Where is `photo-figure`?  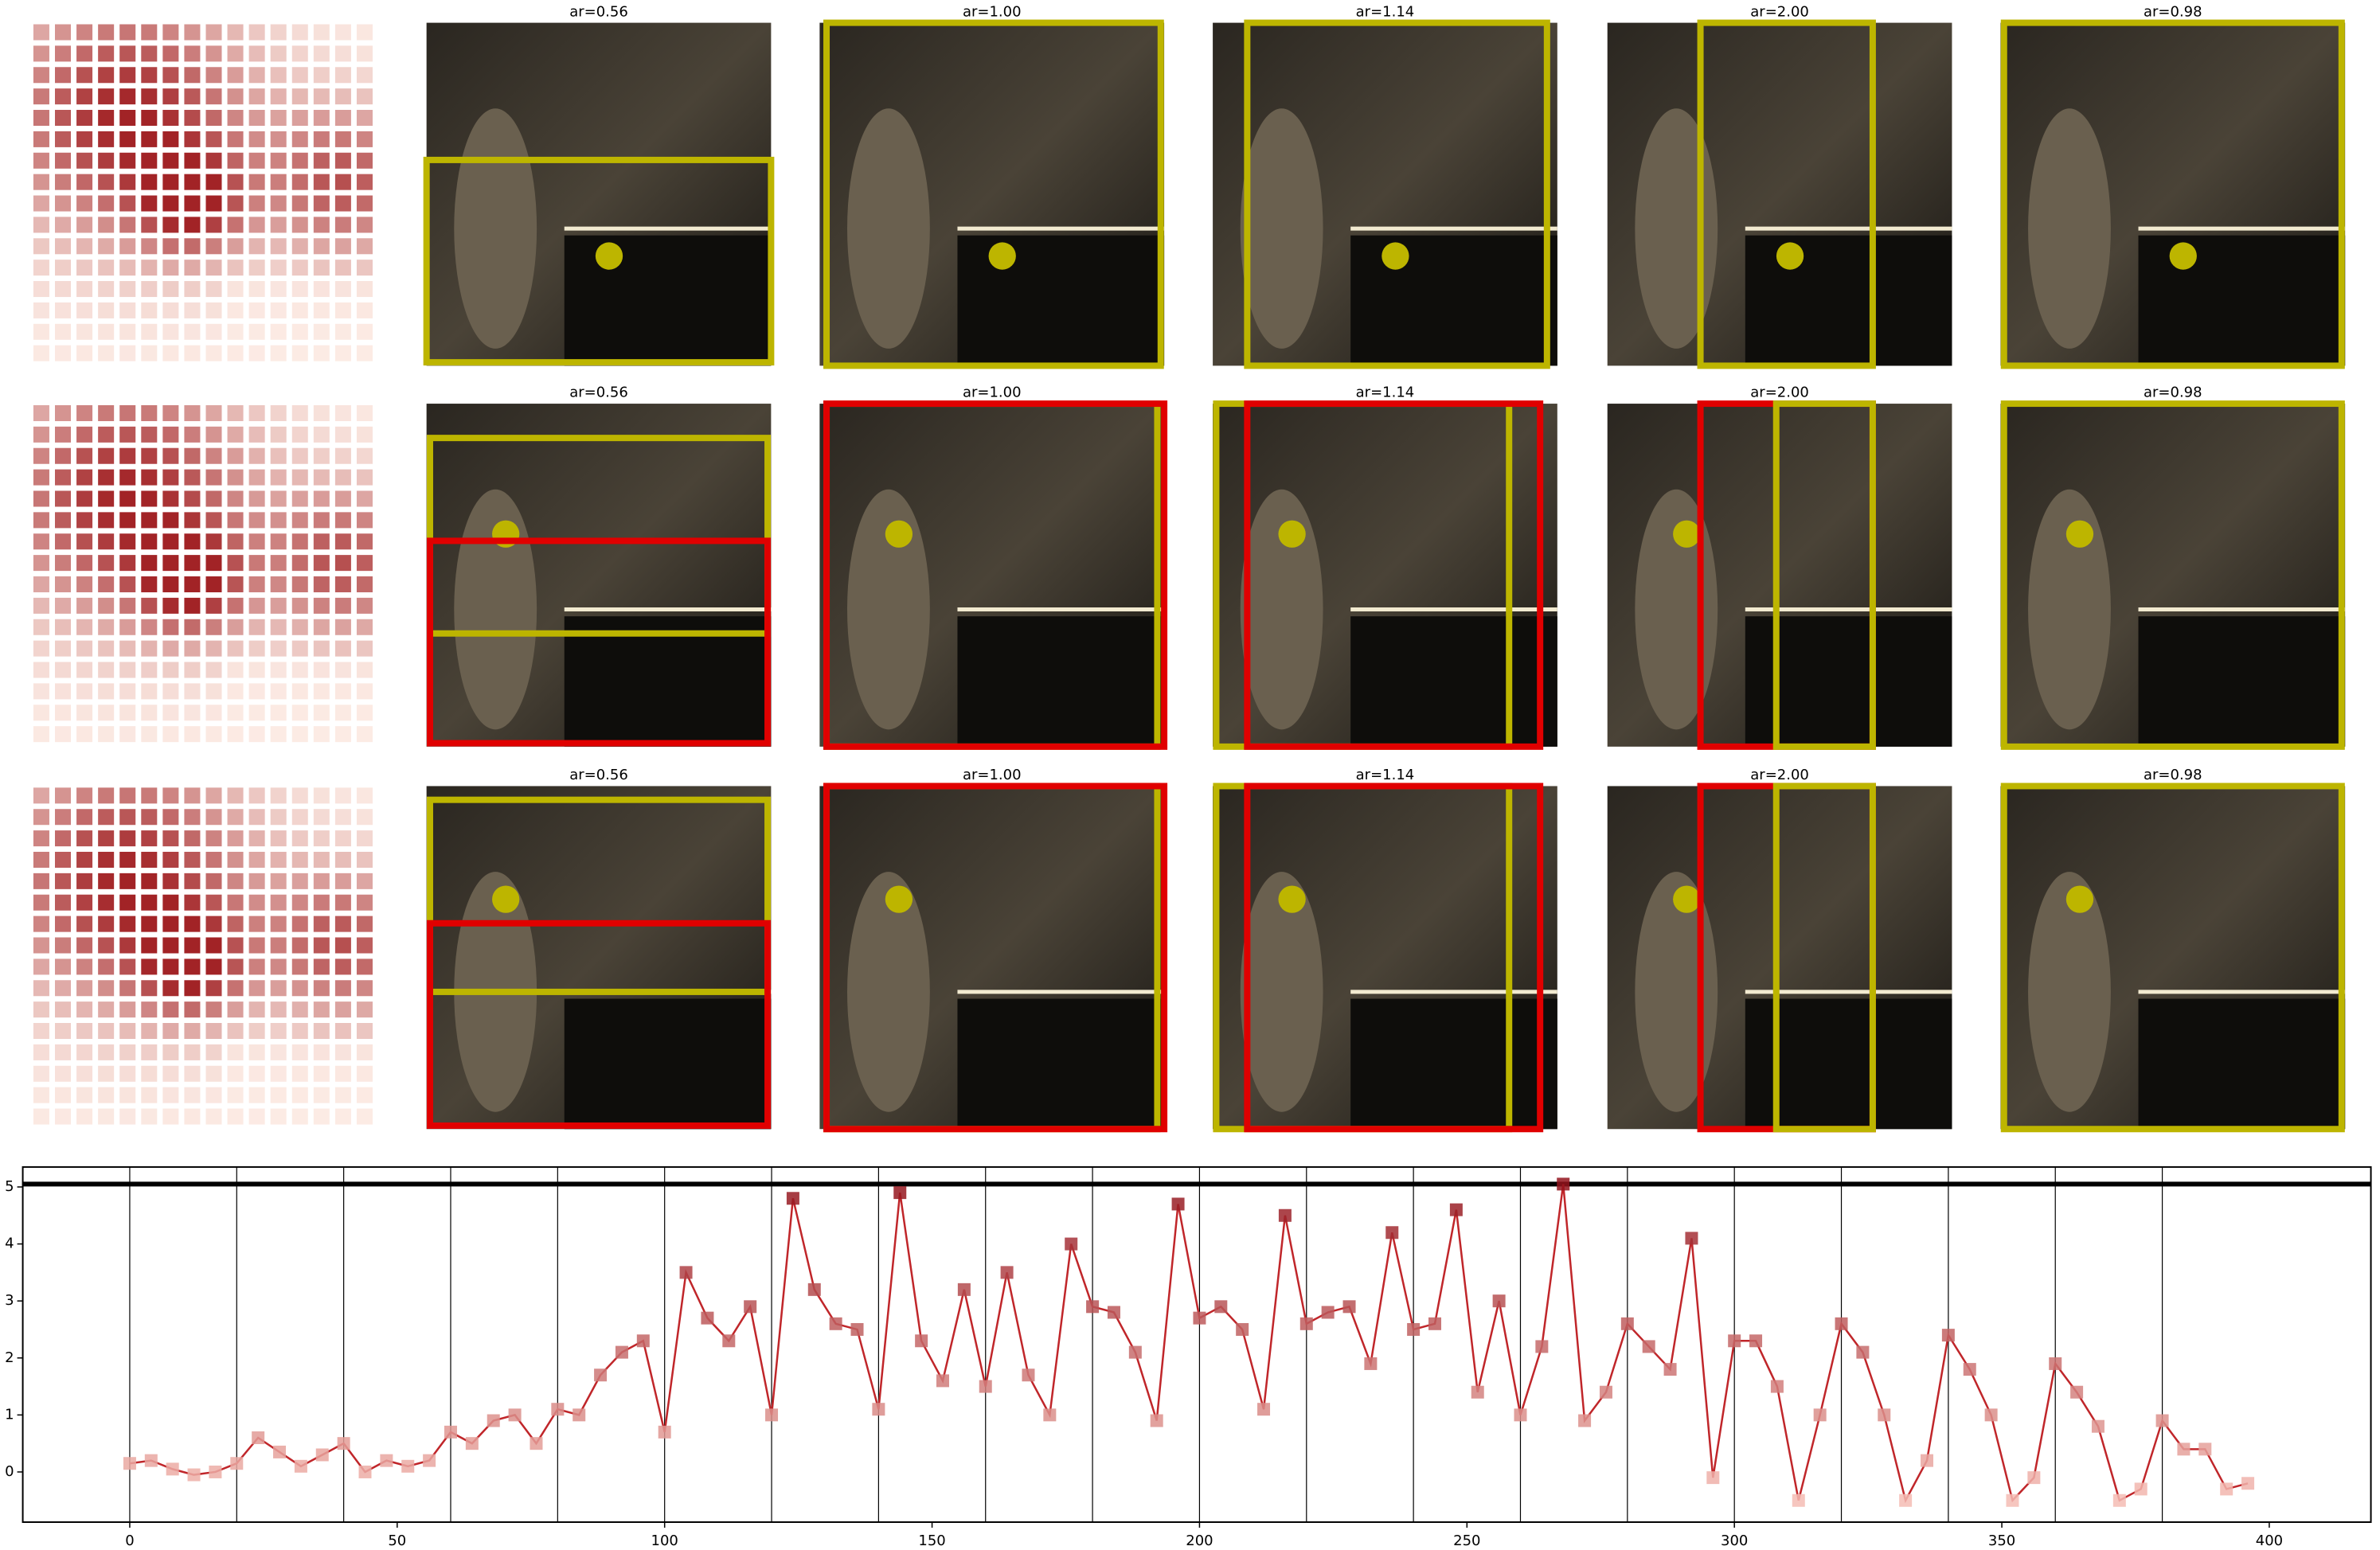 photo-figure is located at coordinates (495, 228).